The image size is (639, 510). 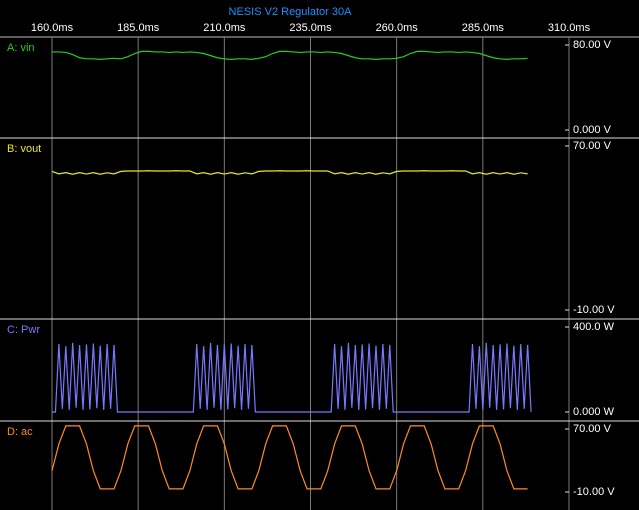 I want to click on series-label: D: ac, so click(x=20, y=432).